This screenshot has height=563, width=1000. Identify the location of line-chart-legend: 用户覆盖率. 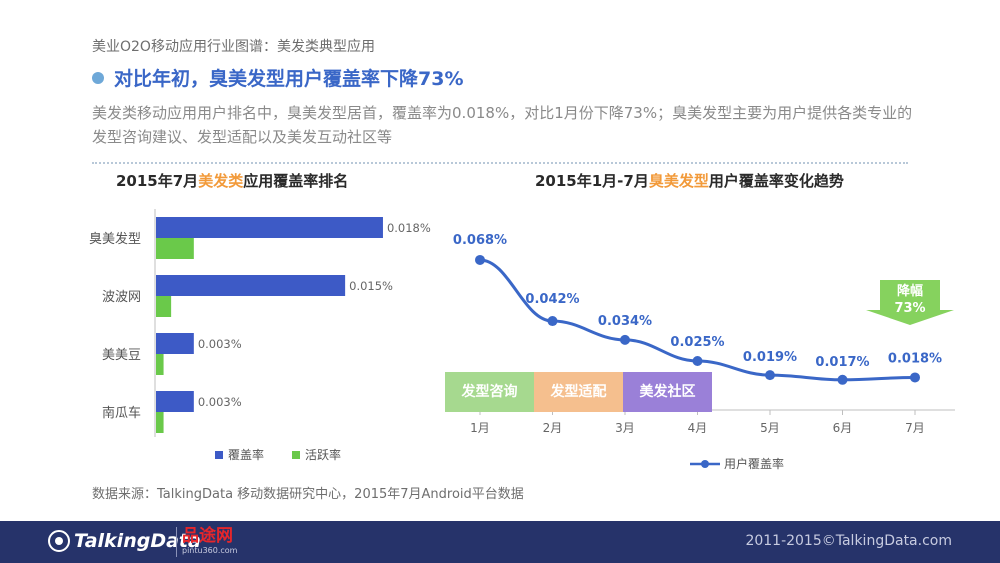
(737, 463).